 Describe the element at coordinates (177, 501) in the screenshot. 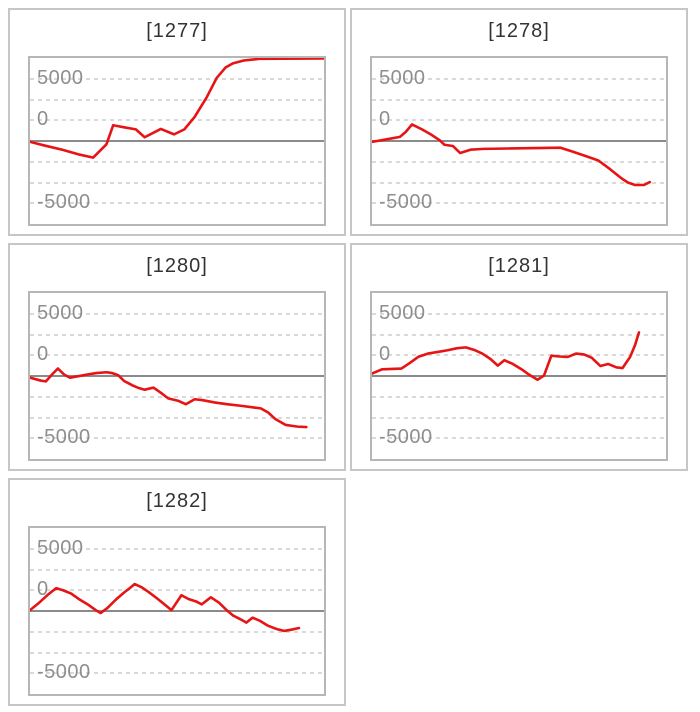

I see `chart-title: [1282]` at that location.